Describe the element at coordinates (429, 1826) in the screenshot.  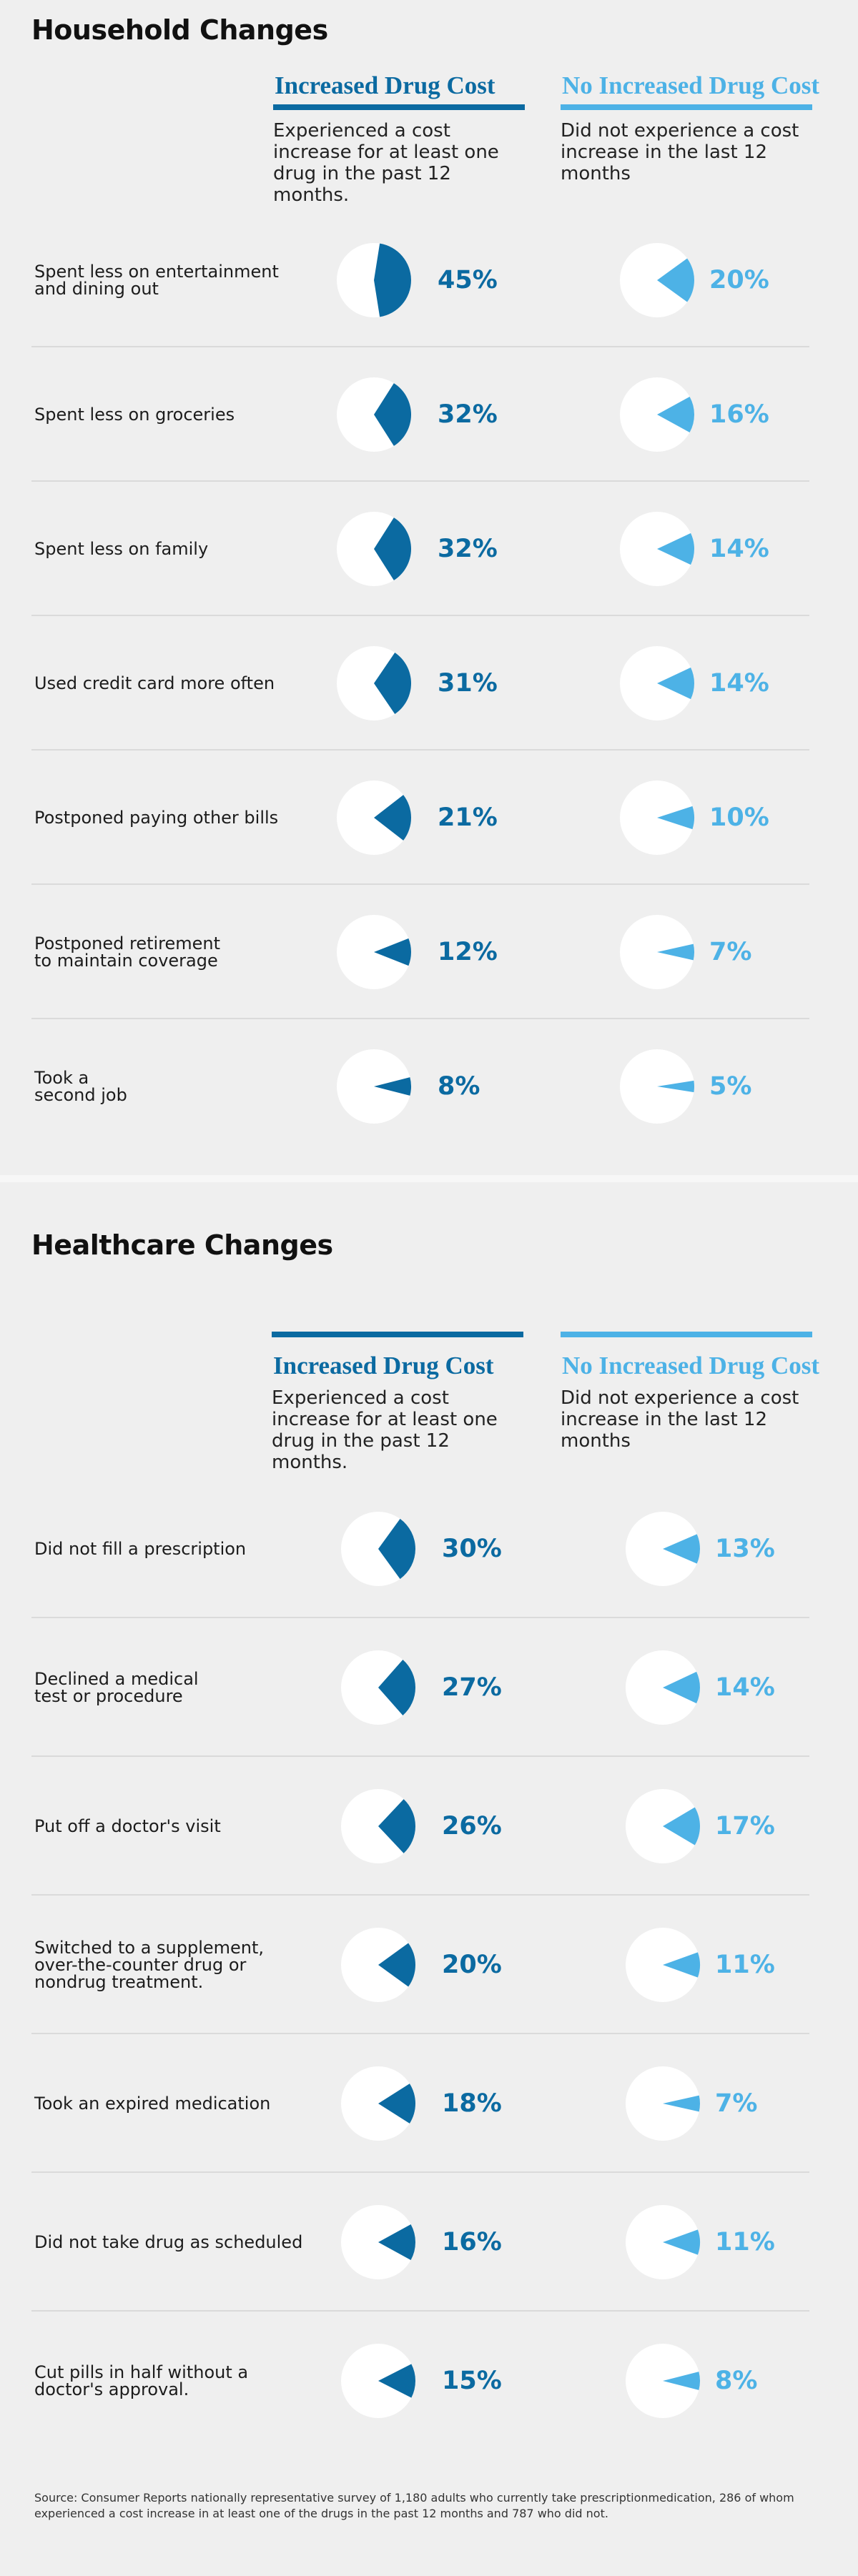
I see `chart-row: Put off a doctor's visit 26% 17%` at that location.